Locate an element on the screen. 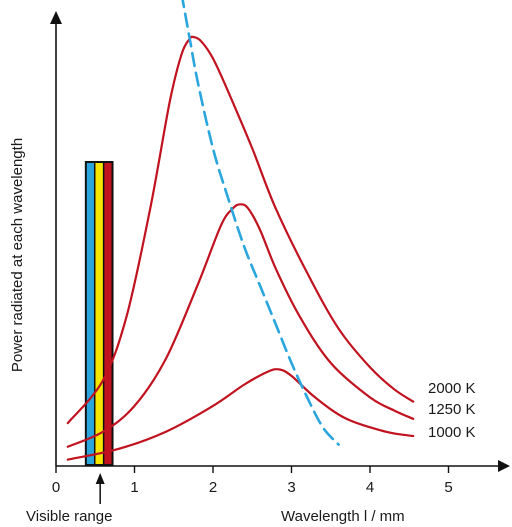 The height and width of the screenshot is (527, 512). visible-range-label: Visible range is located at coordinates (69, 516).